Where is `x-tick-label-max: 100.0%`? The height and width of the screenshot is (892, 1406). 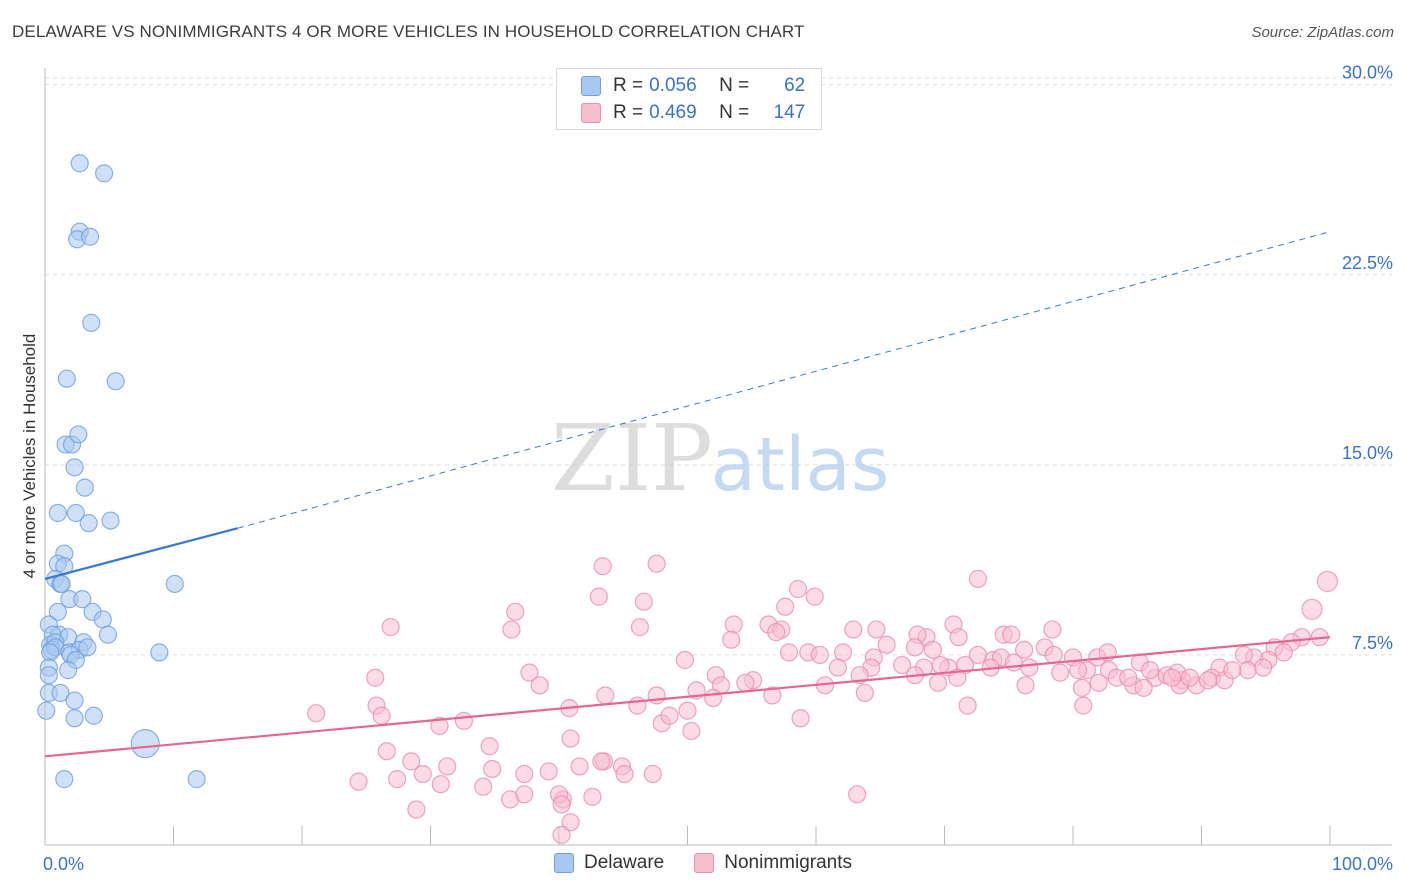
x-tick-label-max: 100.0% is located at coordinates (1362, 864).